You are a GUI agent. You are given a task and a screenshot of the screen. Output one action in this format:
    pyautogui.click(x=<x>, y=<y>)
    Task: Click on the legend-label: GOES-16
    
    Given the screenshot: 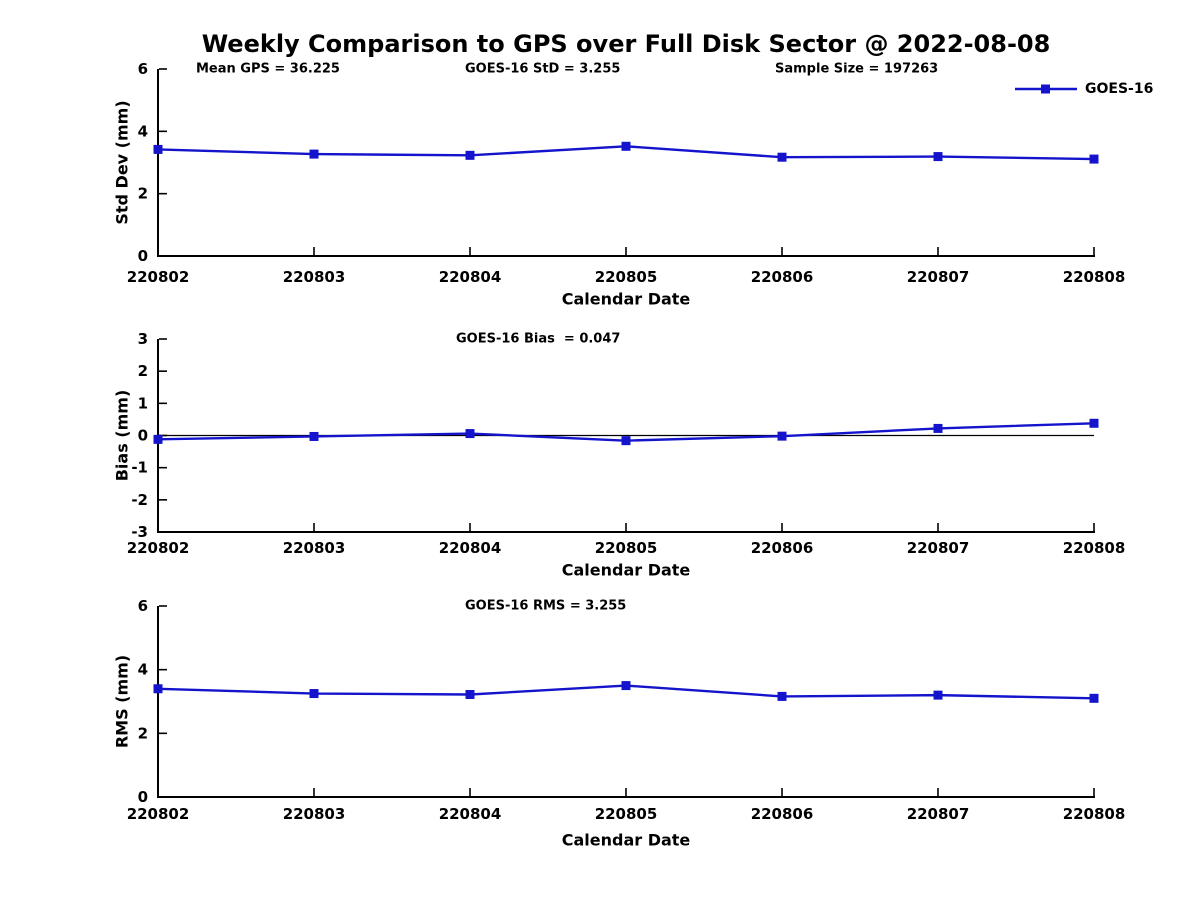 What is the action you would take?
    pyautogui.click(x=1119, y=89)
    